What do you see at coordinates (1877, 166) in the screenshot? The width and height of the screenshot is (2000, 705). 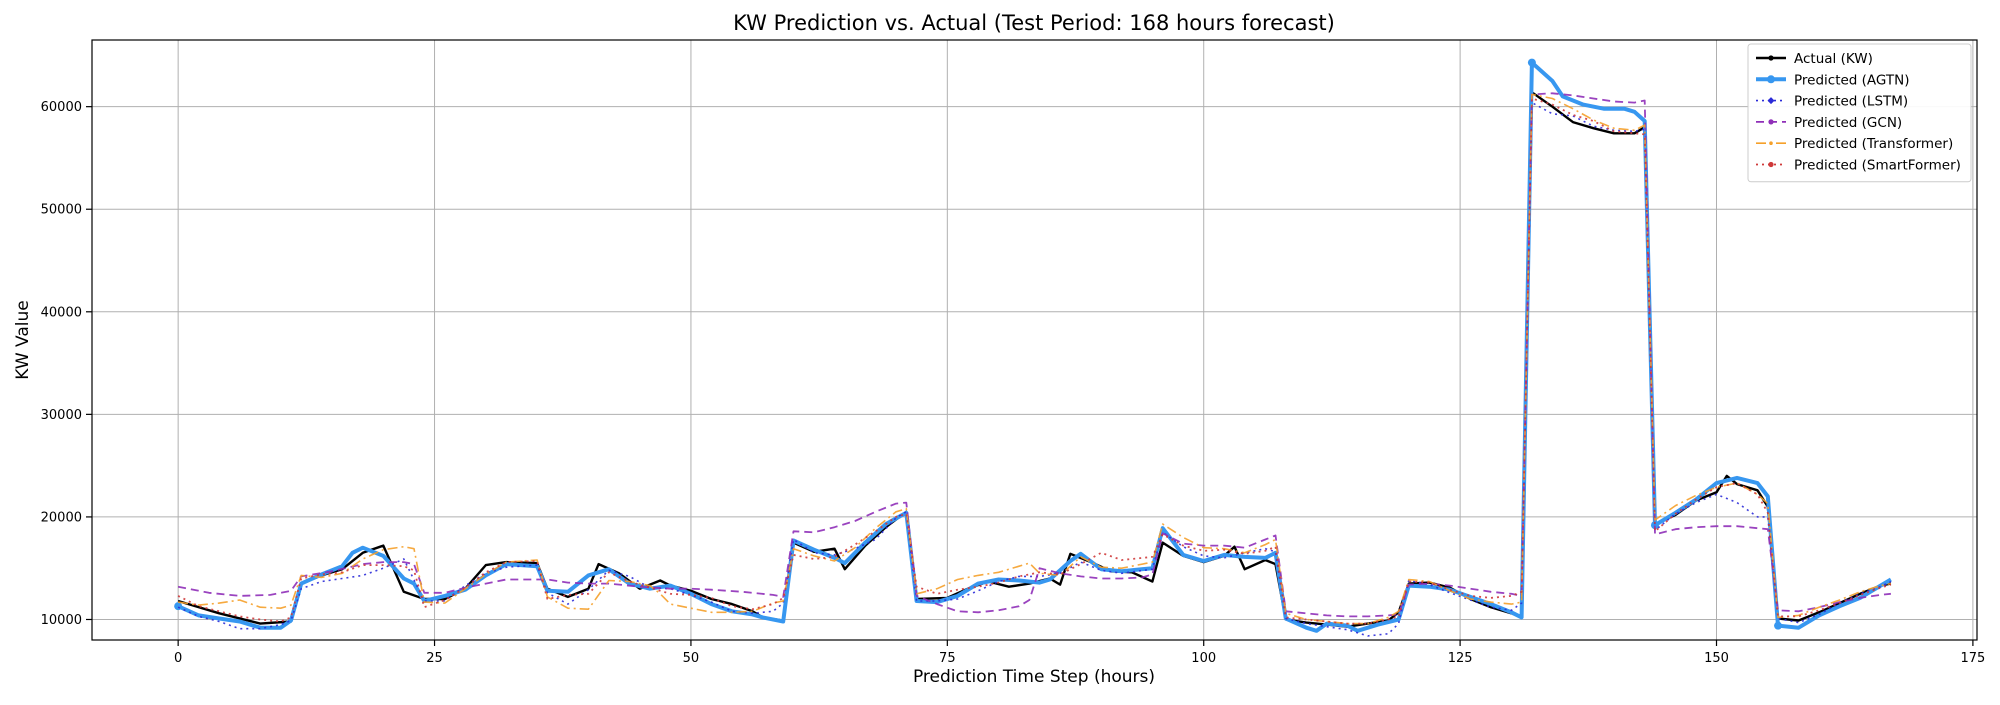 I see `legend-label: Predicted (SmartFormer)` at bounding box center [1877, 166].